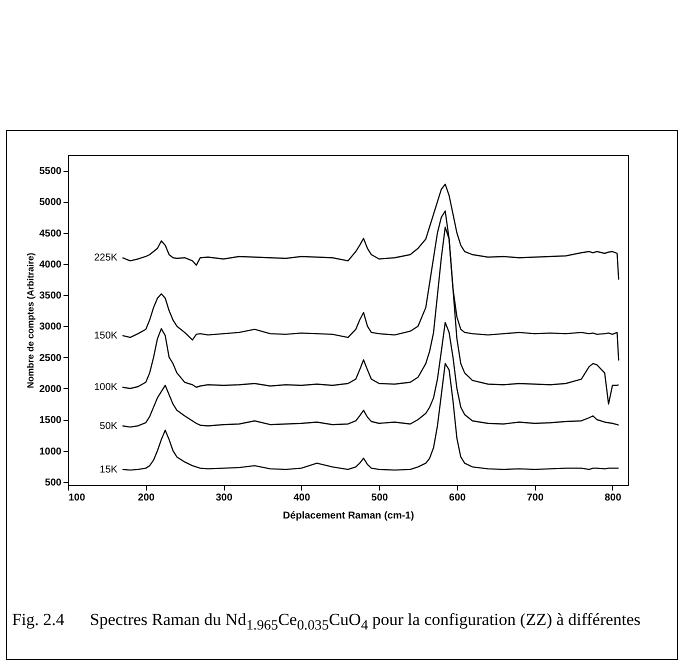 This screenshot has width=690, height=664. What do you see at coordinates (109, 470) in the screenshot?
I see `series-label: 15K` at bounding box center [109, 470].